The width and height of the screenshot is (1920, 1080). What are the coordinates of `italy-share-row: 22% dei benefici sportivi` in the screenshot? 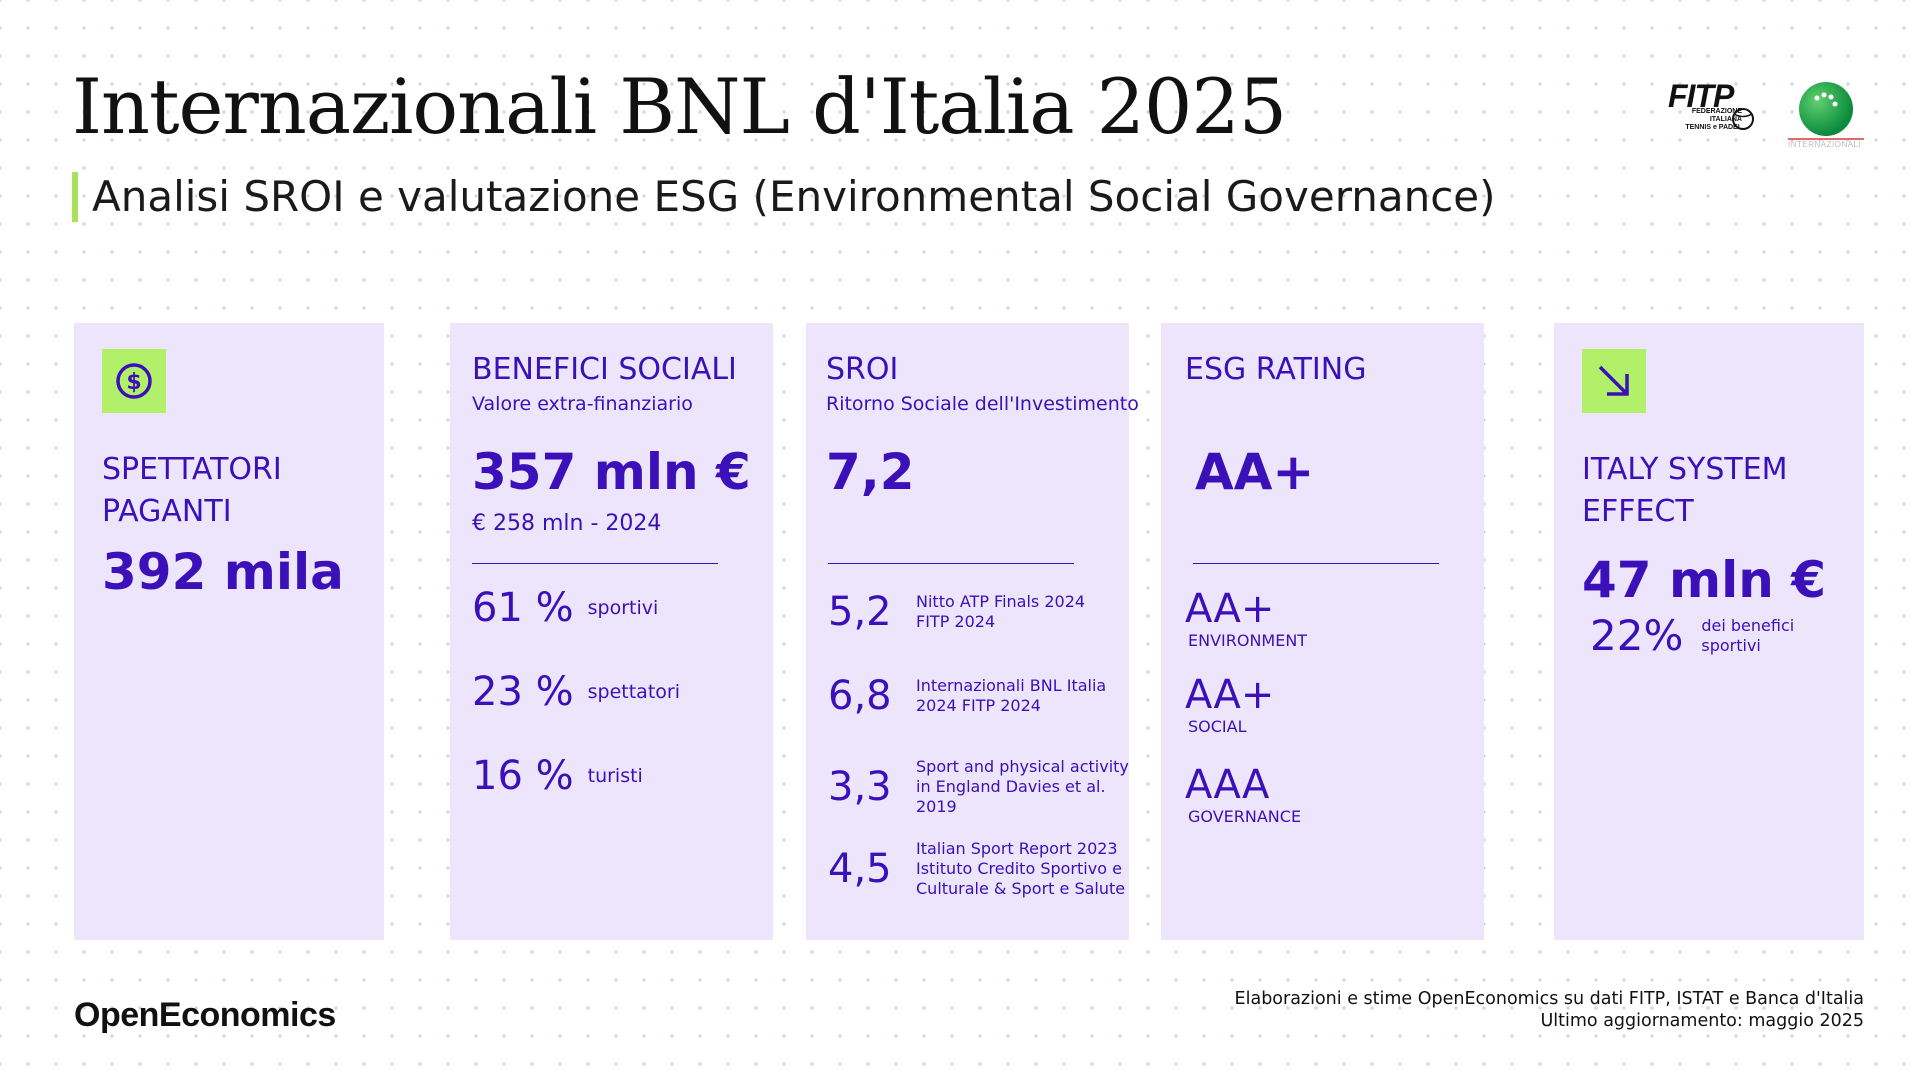 It's located at (1692, 635).